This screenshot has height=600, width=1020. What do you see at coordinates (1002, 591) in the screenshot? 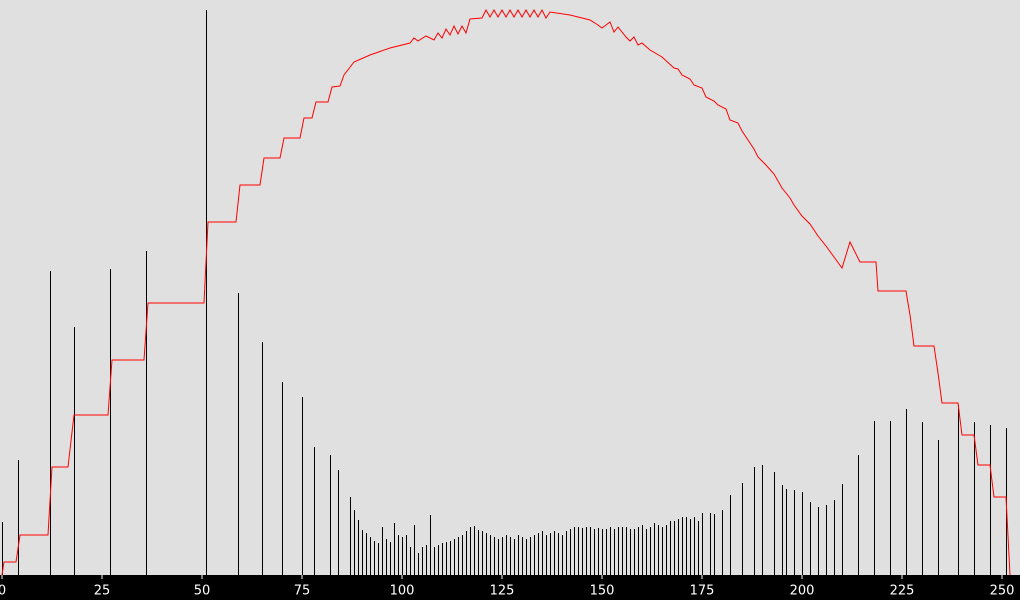
I see `x-tick-label: 250` at bounding box center [1002, 591].